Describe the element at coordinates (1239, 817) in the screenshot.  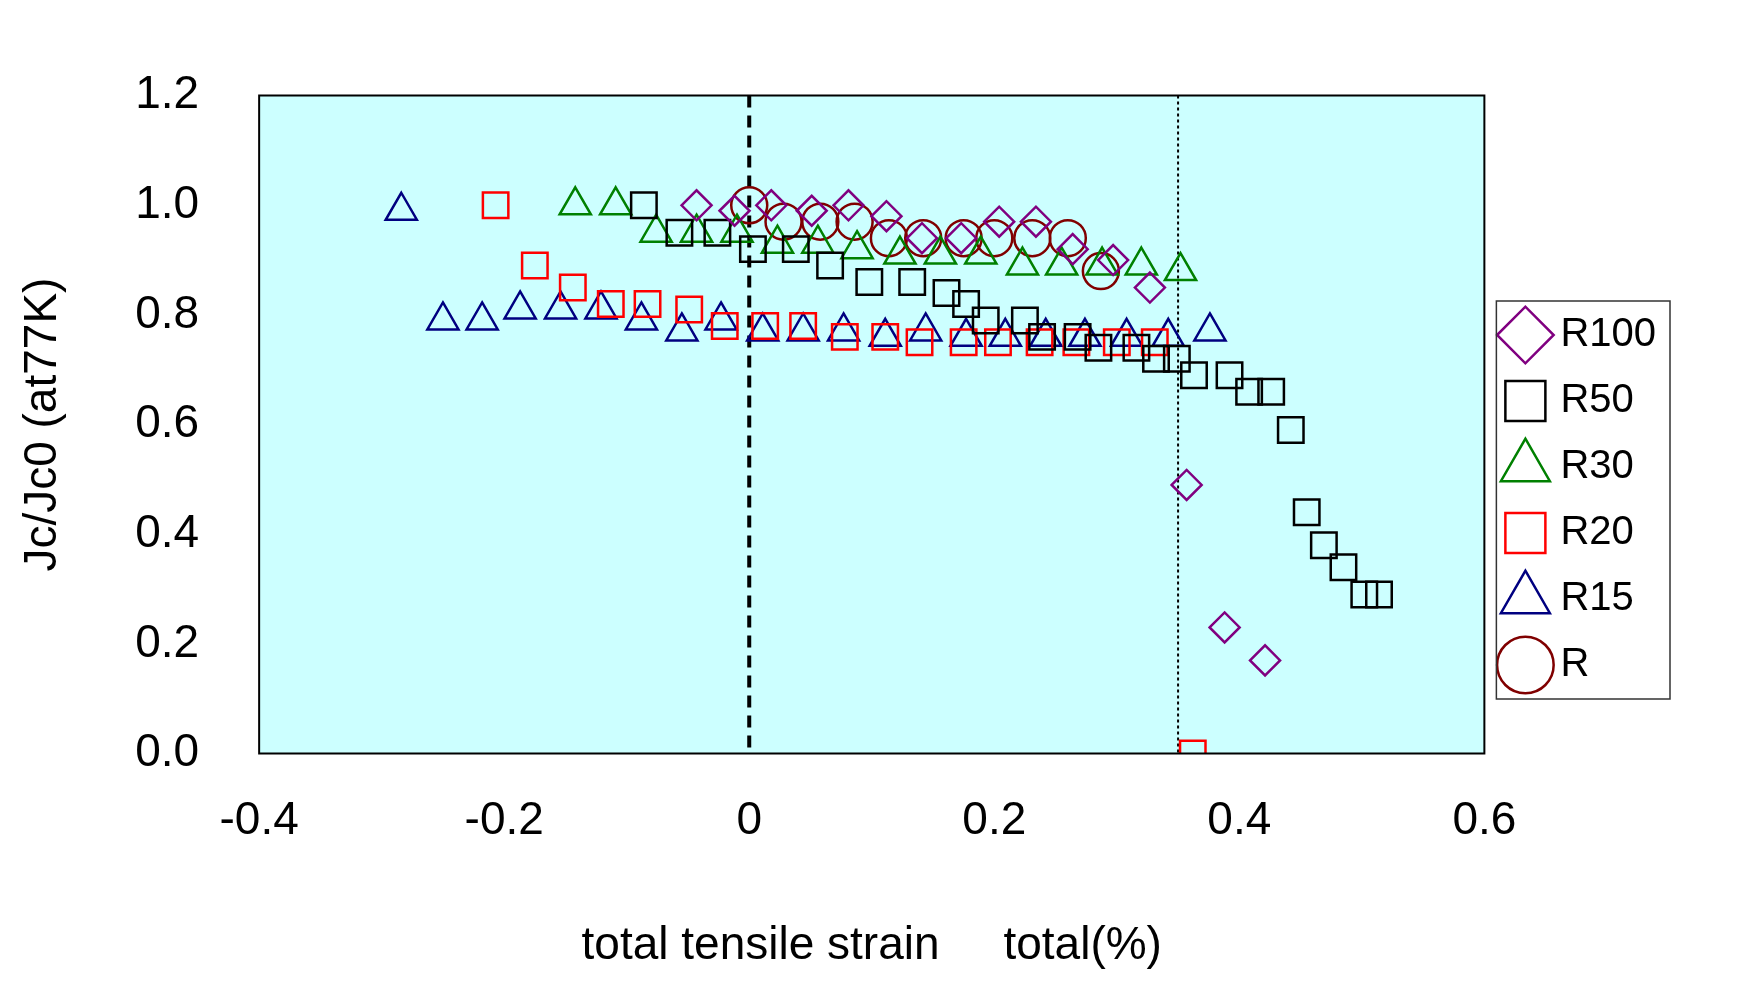
I see `x-tick-label: 0.4` at that location.